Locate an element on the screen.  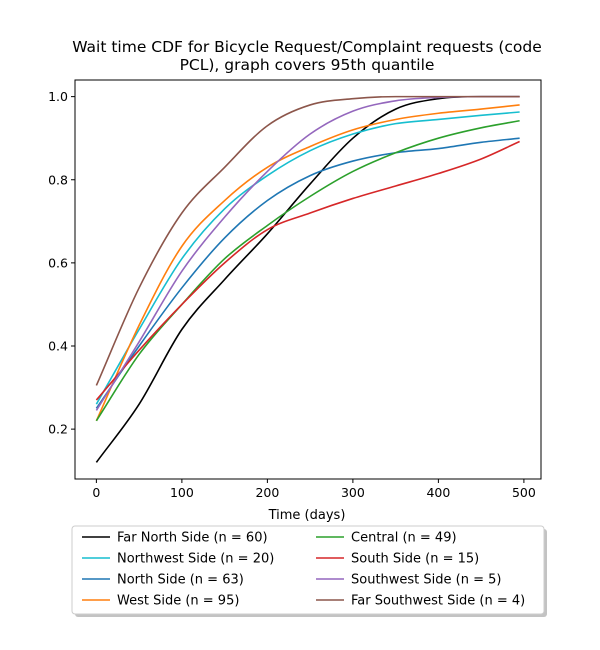
y-tick-label: 0.2 is located at coordinates (58, 429).